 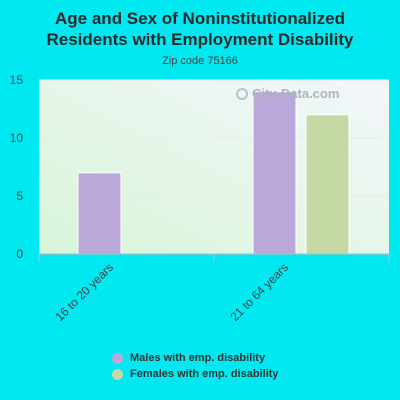 What do you see at coordinates (200, 61) in the screenshot?
I see `chart-subtitle: Zip code 75166` at bounding box center [200, 61].